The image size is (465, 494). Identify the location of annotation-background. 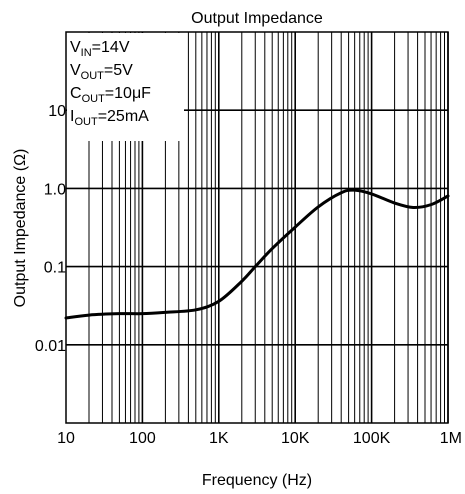
(125, 87).